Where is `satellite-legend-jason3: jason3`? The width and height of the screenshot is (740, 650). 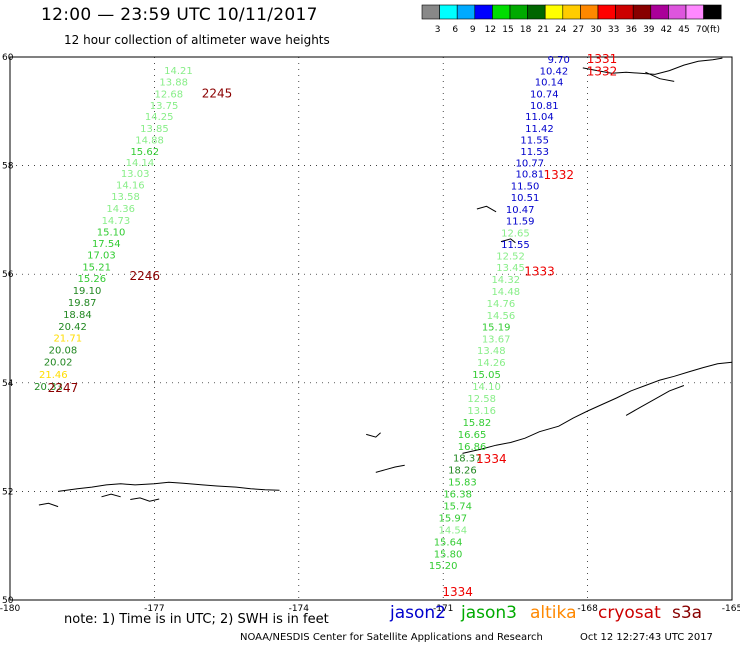 satellite-legend-jason3: jason3 is located at coordinates (489, 613).